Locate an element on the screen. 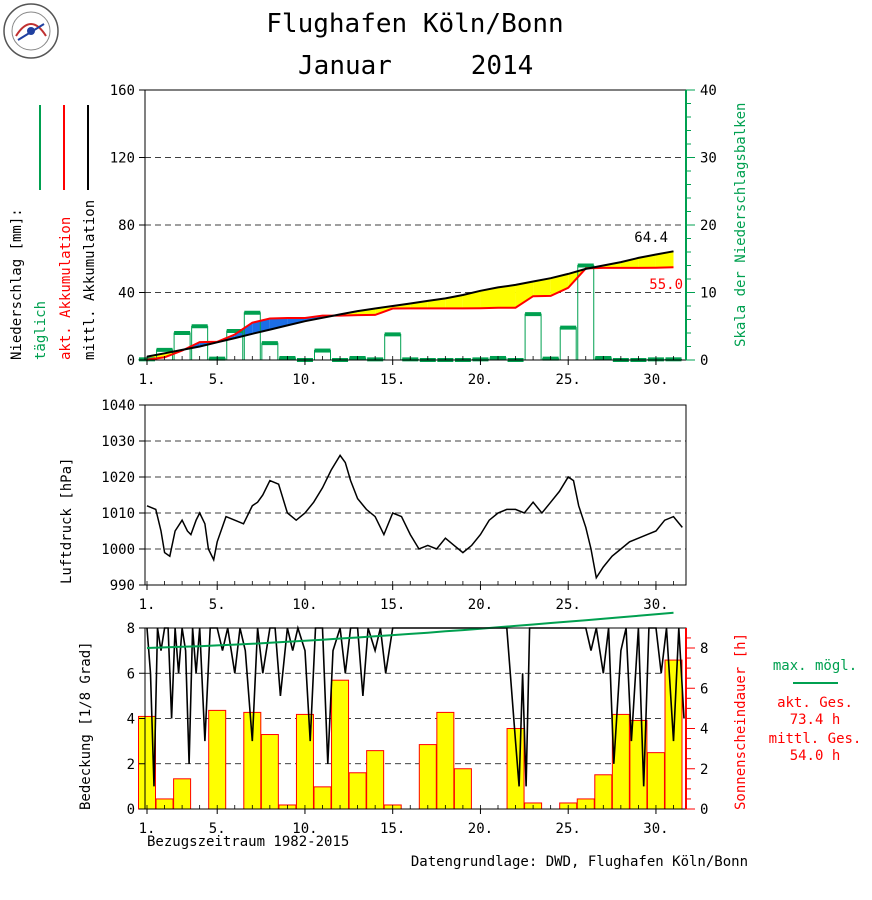 The image size is (872, 900). pressure-plot-frame is located at coordinates (415, 495).